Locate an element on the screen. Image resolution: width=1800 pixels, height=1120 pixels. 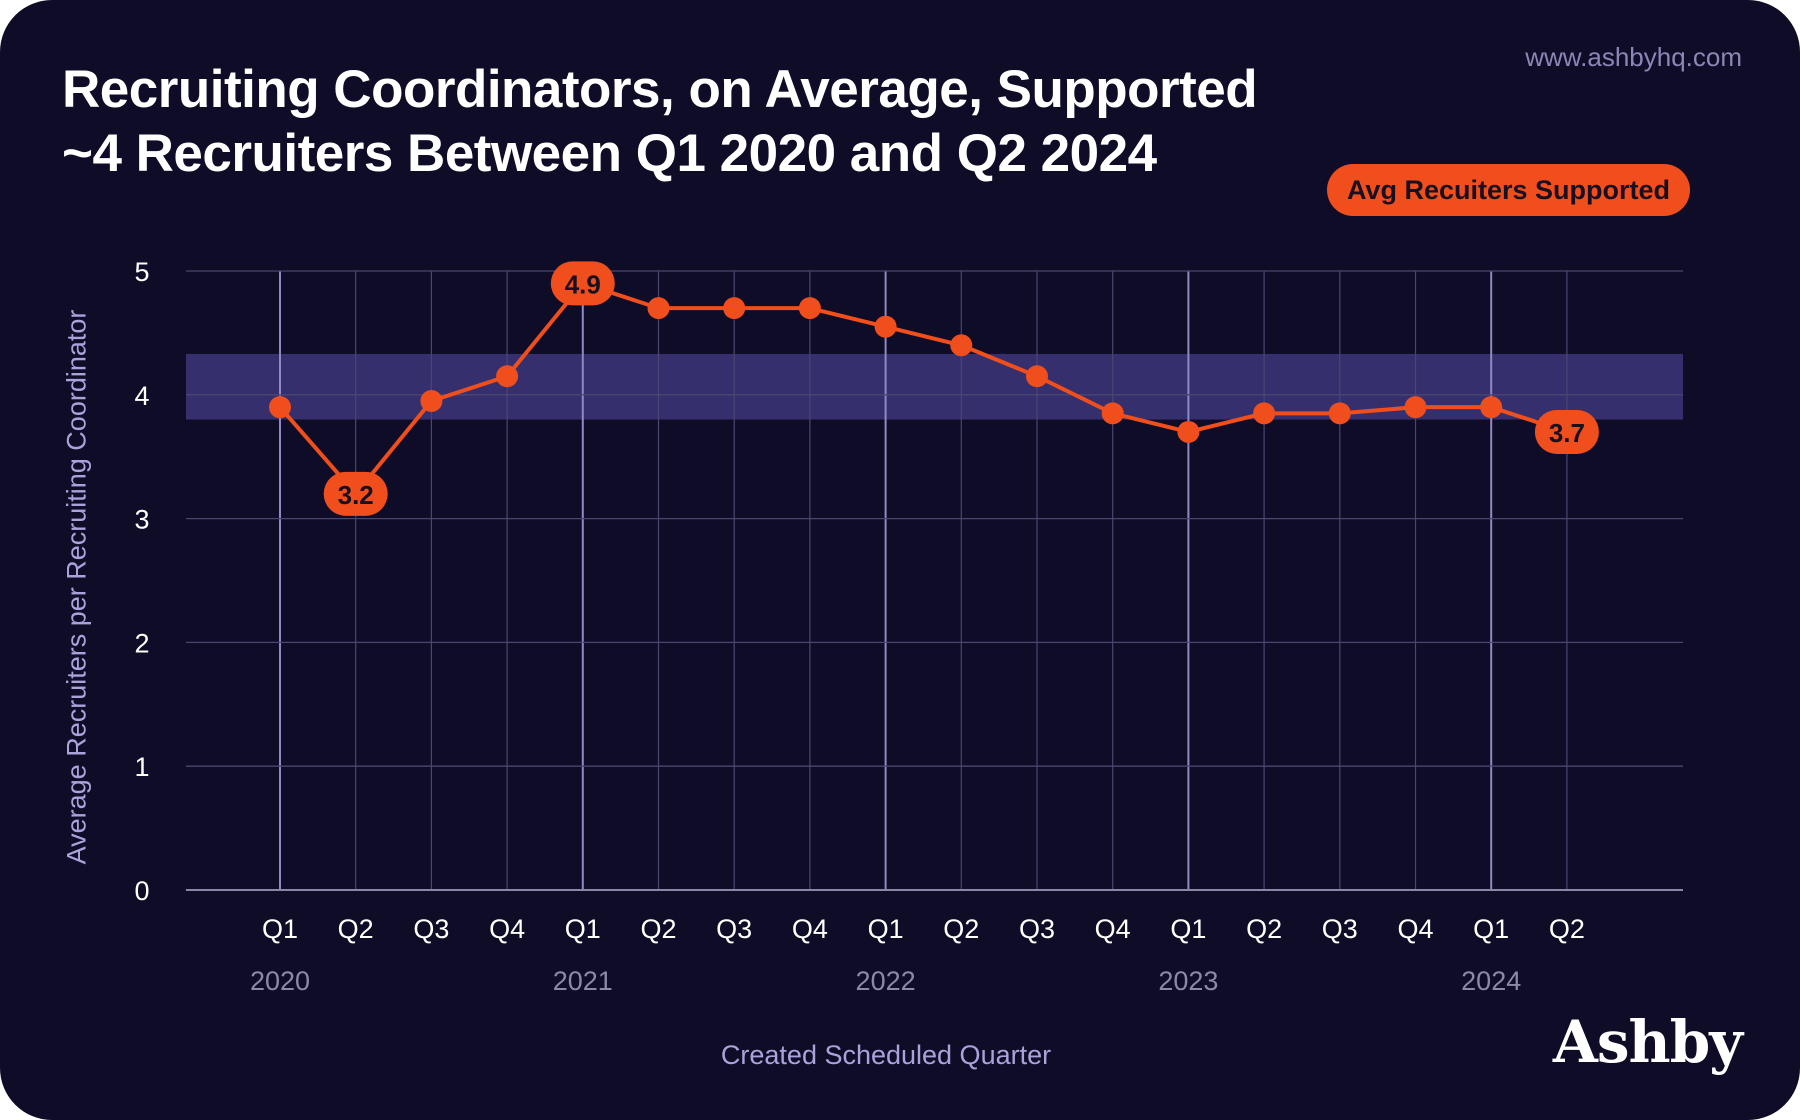
y-tick-label: 5 is located at coordinates (141, 272).